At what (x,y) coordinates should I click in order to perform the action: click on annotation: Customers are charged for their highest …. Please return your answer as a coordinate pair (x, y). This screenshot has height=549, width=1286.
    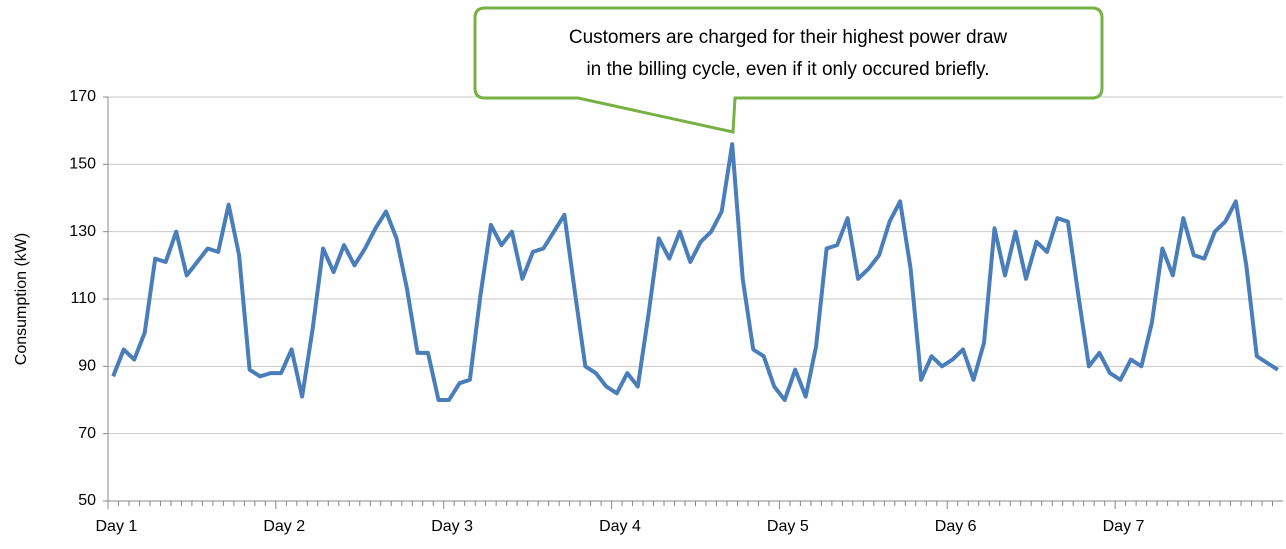
    Looking at the image, I should click on (788, 37).